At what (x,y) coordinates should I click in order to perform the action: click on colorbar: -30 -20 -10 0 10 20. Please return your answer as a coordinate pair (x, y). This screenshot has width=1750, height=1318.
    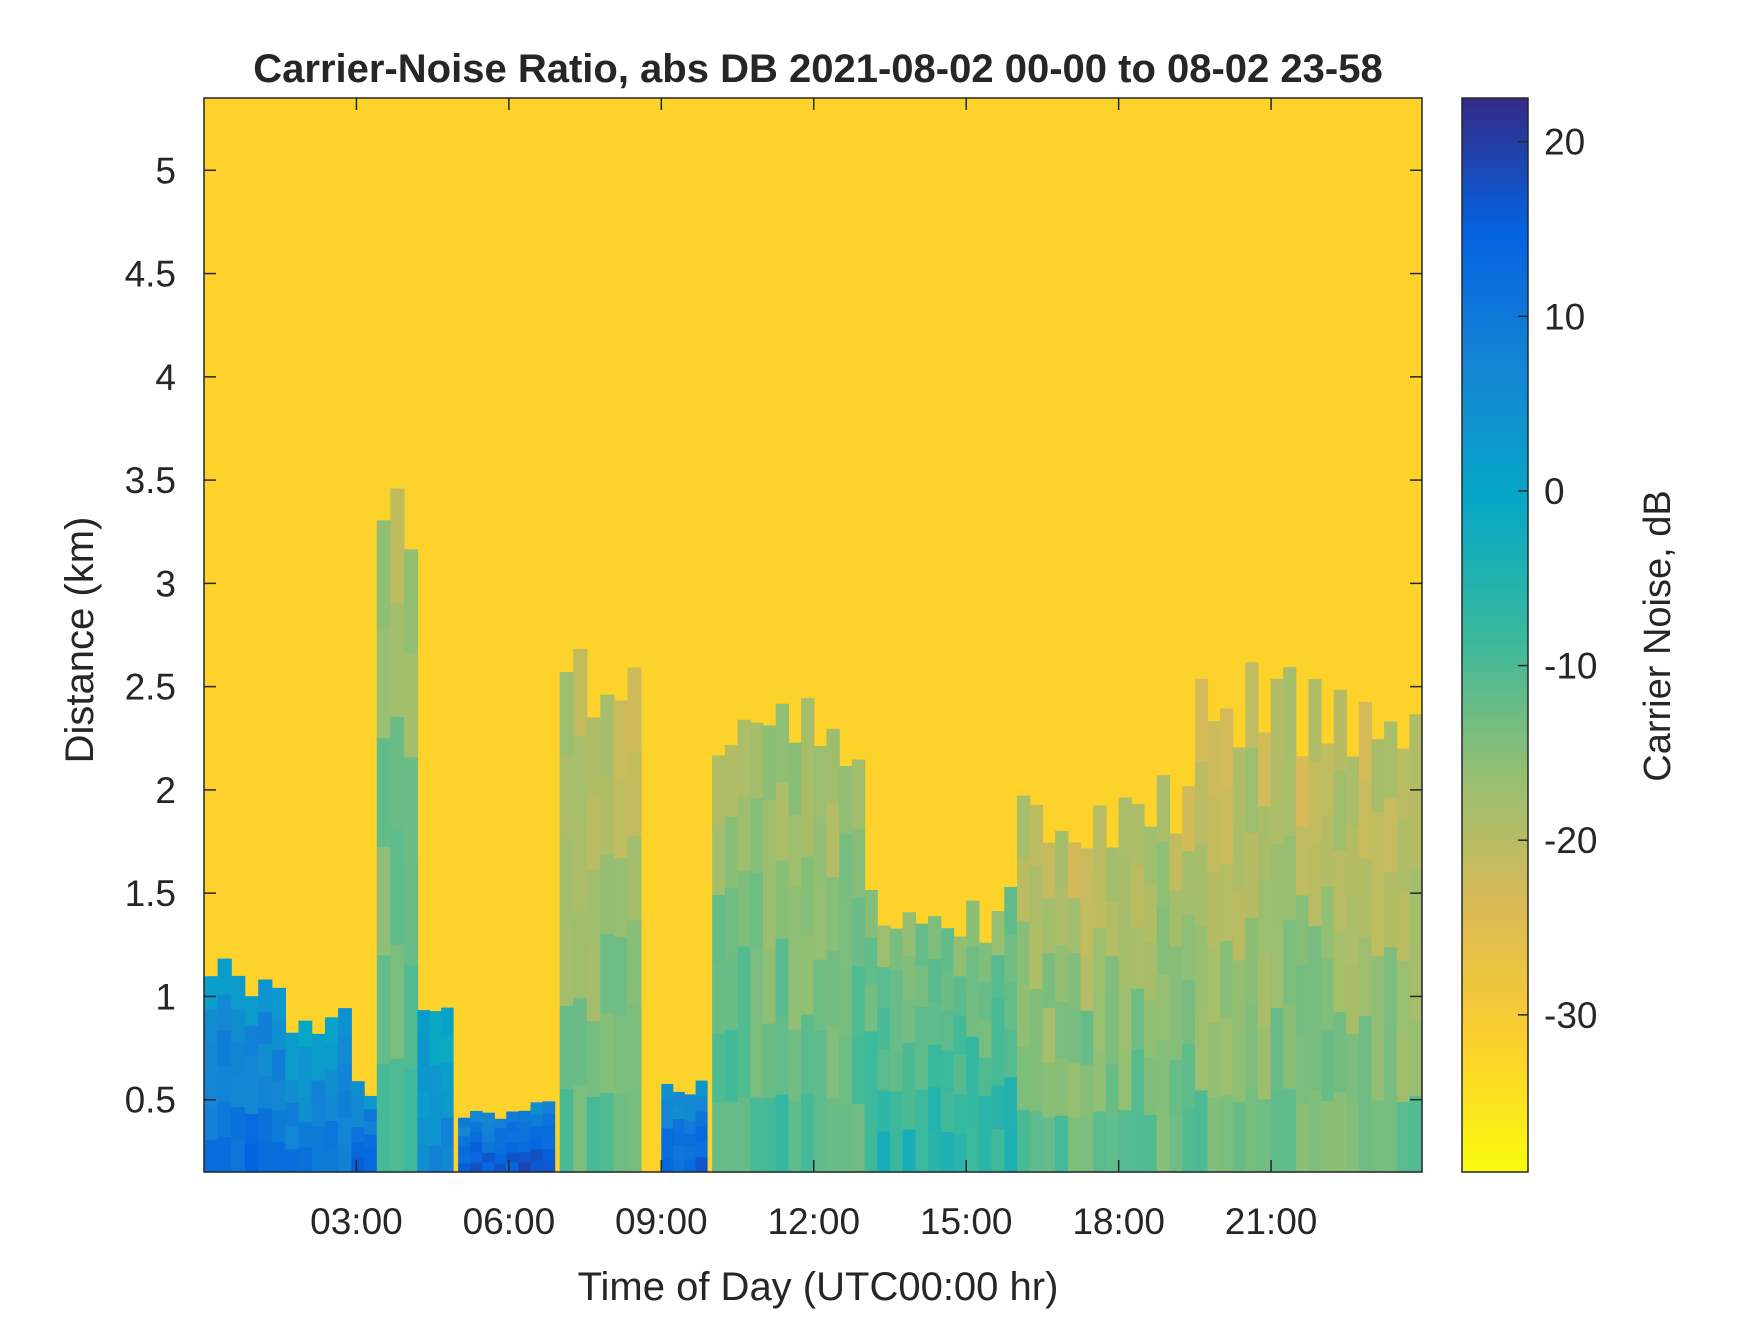
    Looking at the image, I should click on (1529, 635).